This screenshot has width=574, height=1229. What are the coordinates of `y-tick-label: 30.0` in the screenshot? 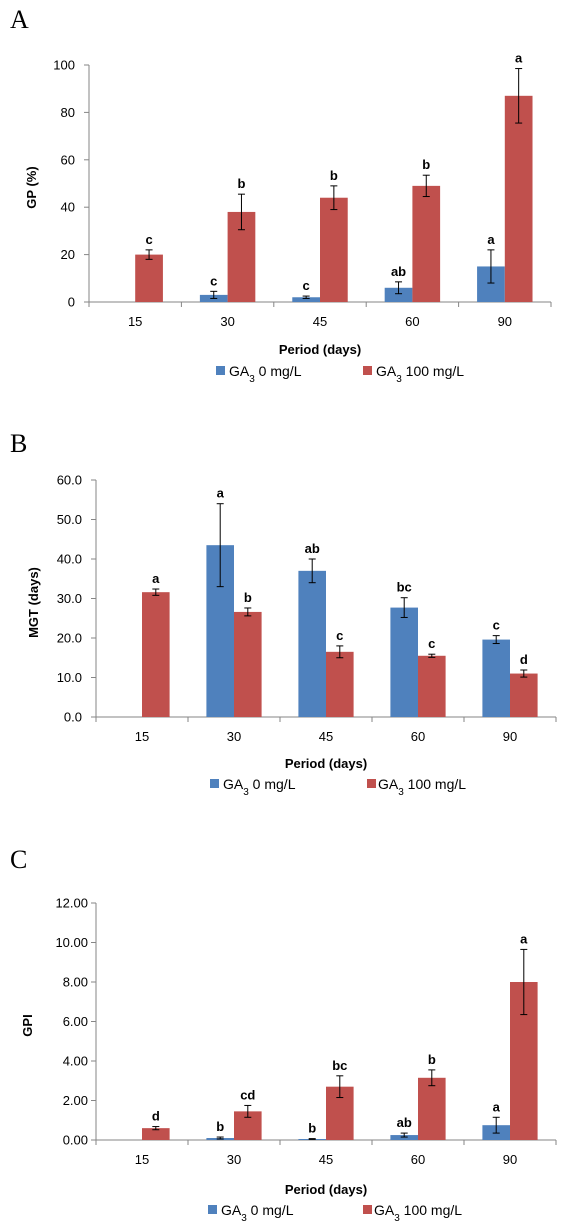 It's located at (69, 598).